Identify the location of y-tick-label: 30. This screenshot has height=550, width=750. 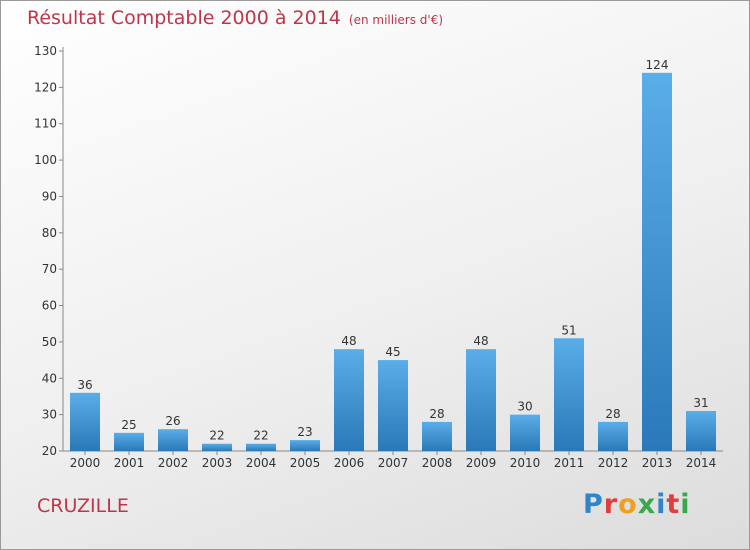
(49, 415).